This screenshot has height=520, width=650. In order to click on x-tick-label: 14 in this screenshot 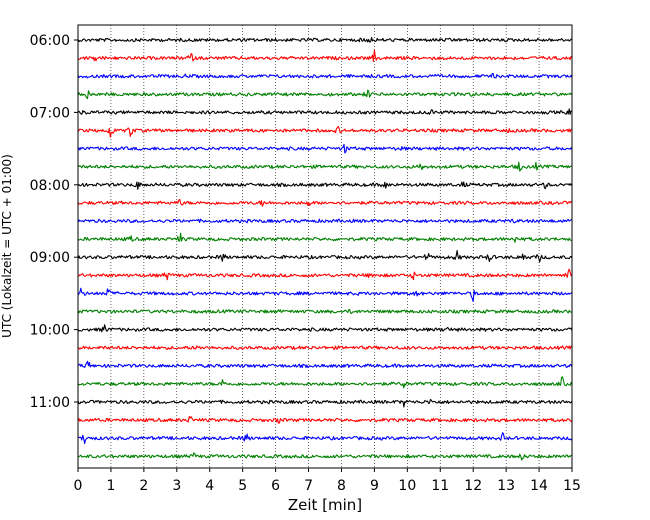, I will do `click(539, 486)`.